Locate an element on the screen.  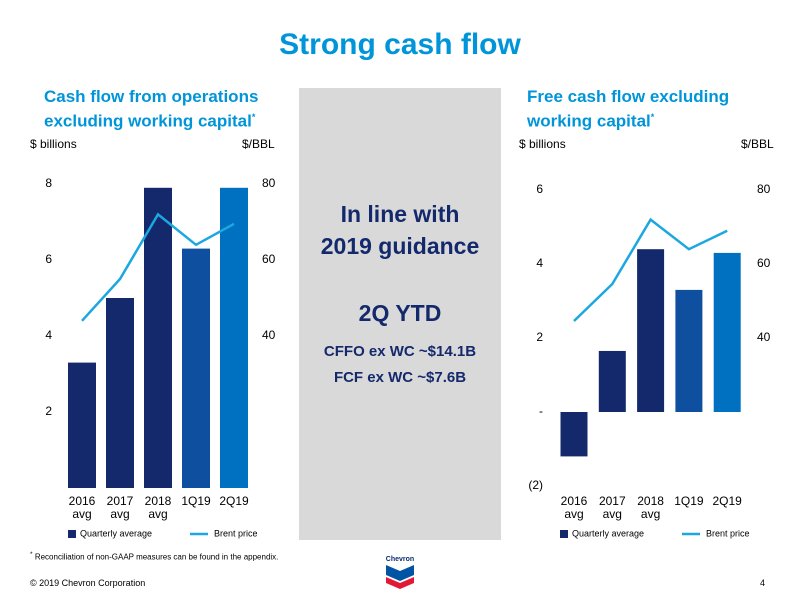
y-tick-label: 8 is located at coordinates (48, 183).